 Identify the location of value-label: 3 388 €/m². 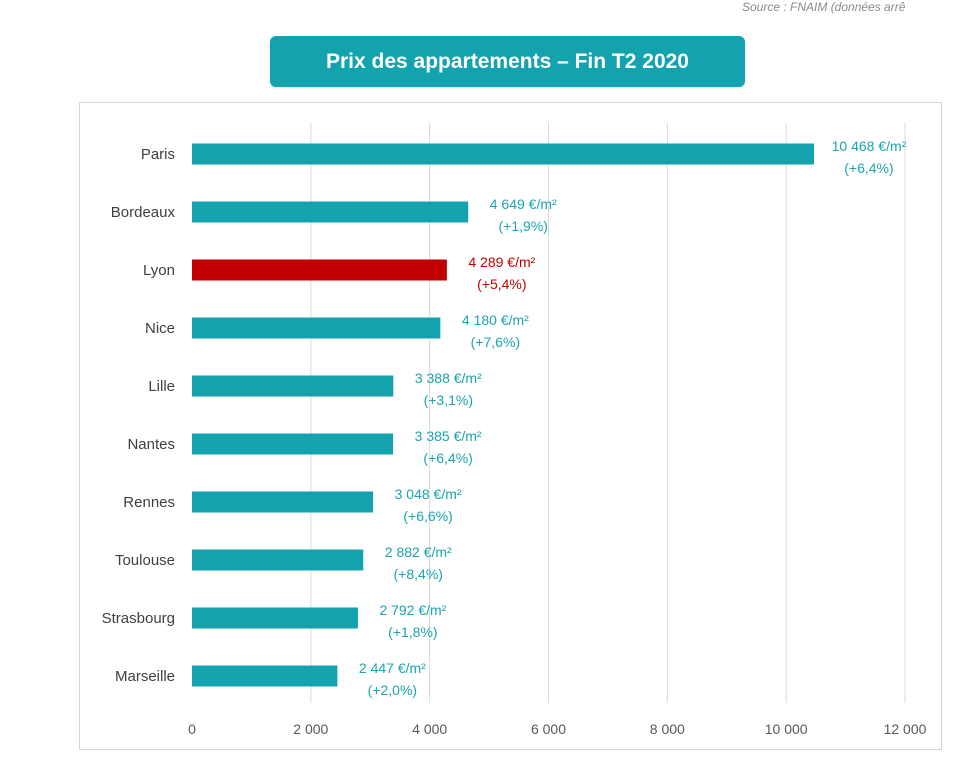
(448, 378).